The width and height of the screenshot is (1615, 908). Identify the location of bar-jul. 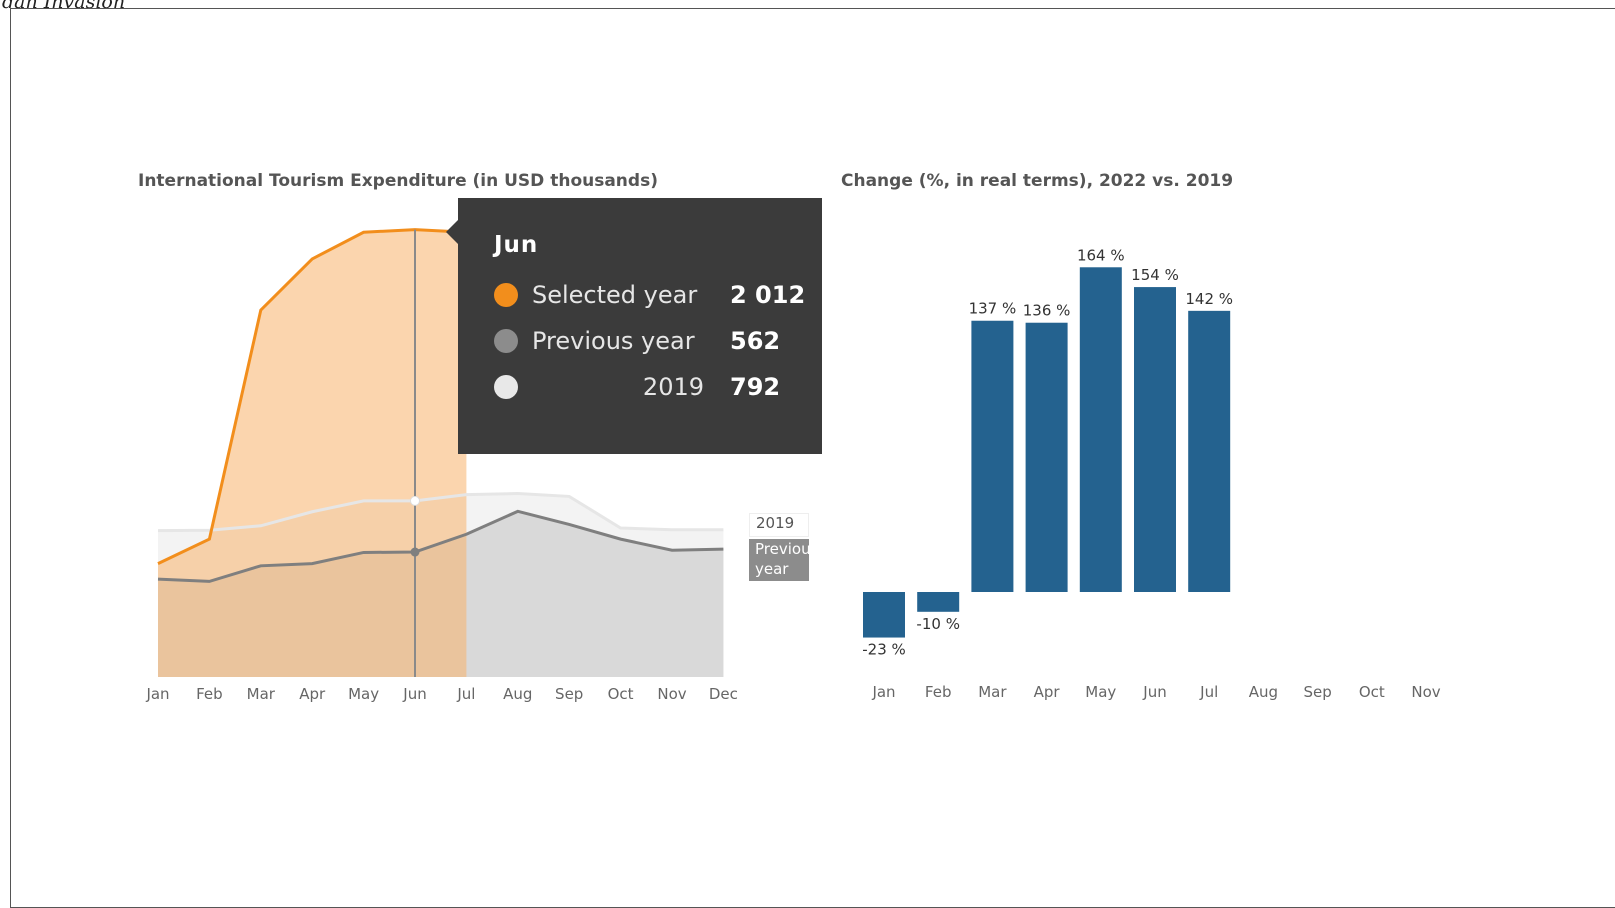
(1209, 451).